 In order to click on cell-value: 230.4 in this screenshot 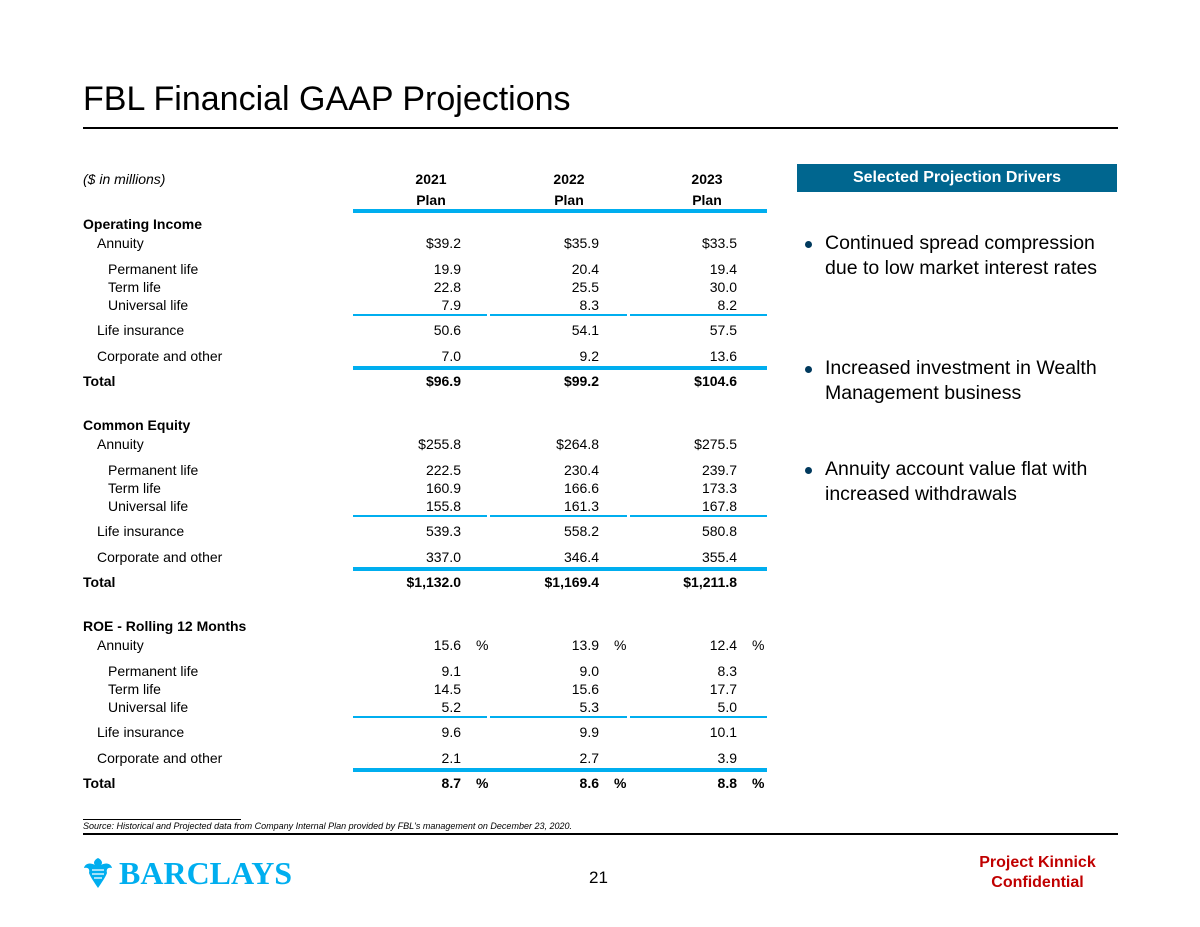, I will do `click(581, 470)`.